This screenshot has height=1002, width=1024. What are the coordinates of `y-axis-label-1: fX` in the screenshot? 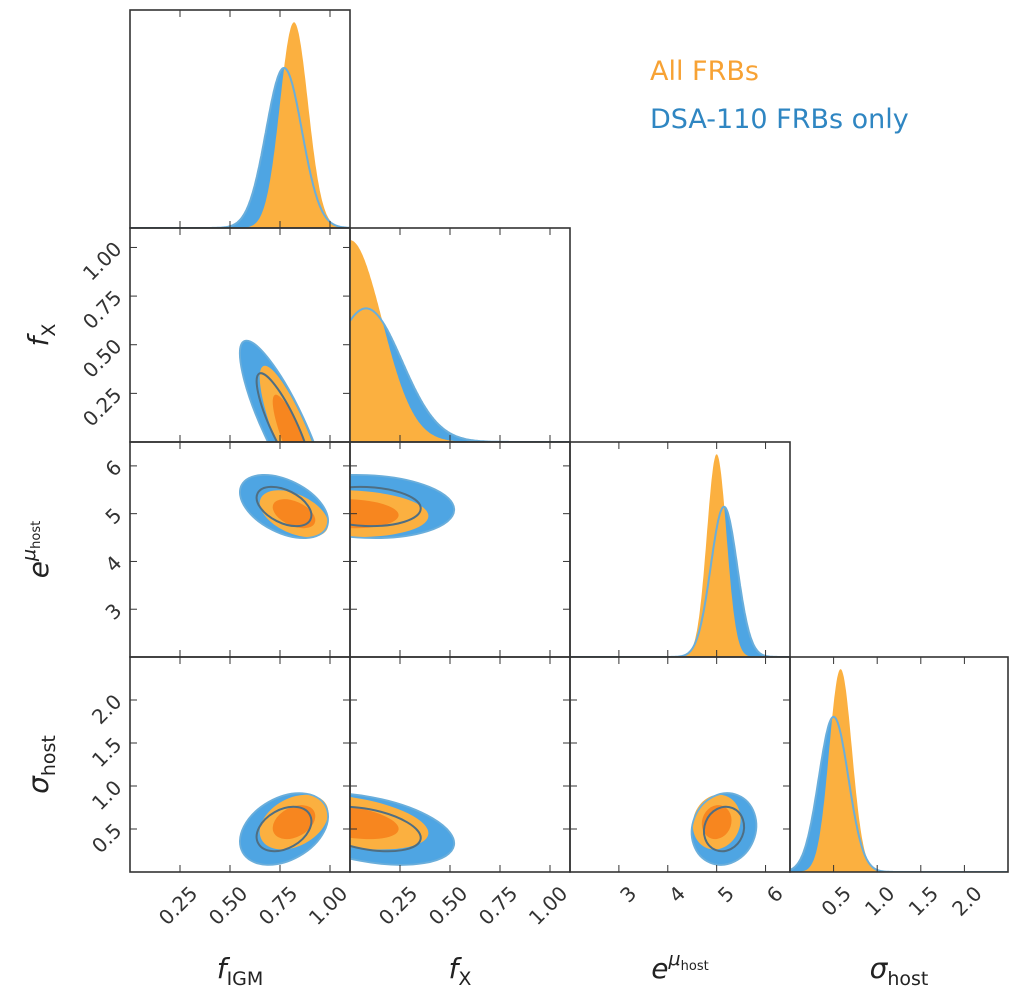 It's located at (41, 335).